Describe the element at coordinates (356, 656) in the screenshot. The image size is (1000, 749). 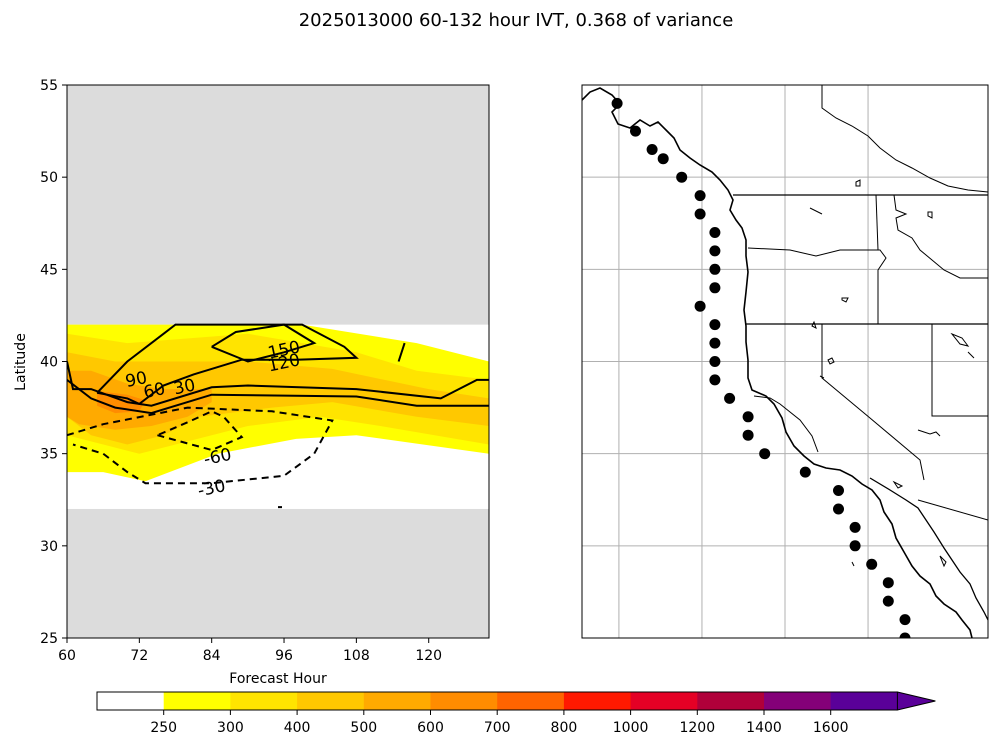
I see `x-tick-label: 108` at that location.